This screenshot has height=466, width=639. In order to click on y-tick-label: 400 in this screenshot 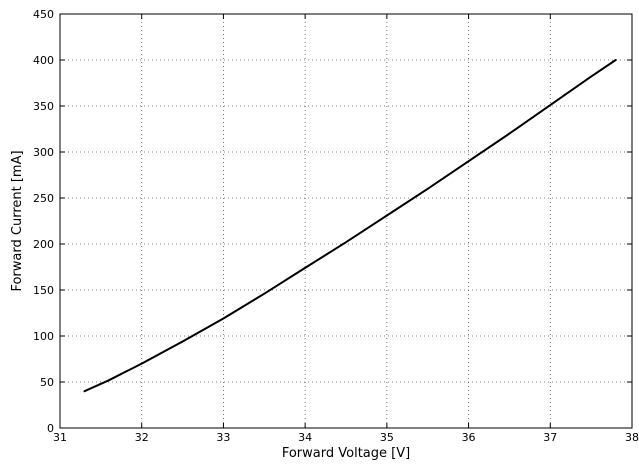, I will do `click(43, 60)`.